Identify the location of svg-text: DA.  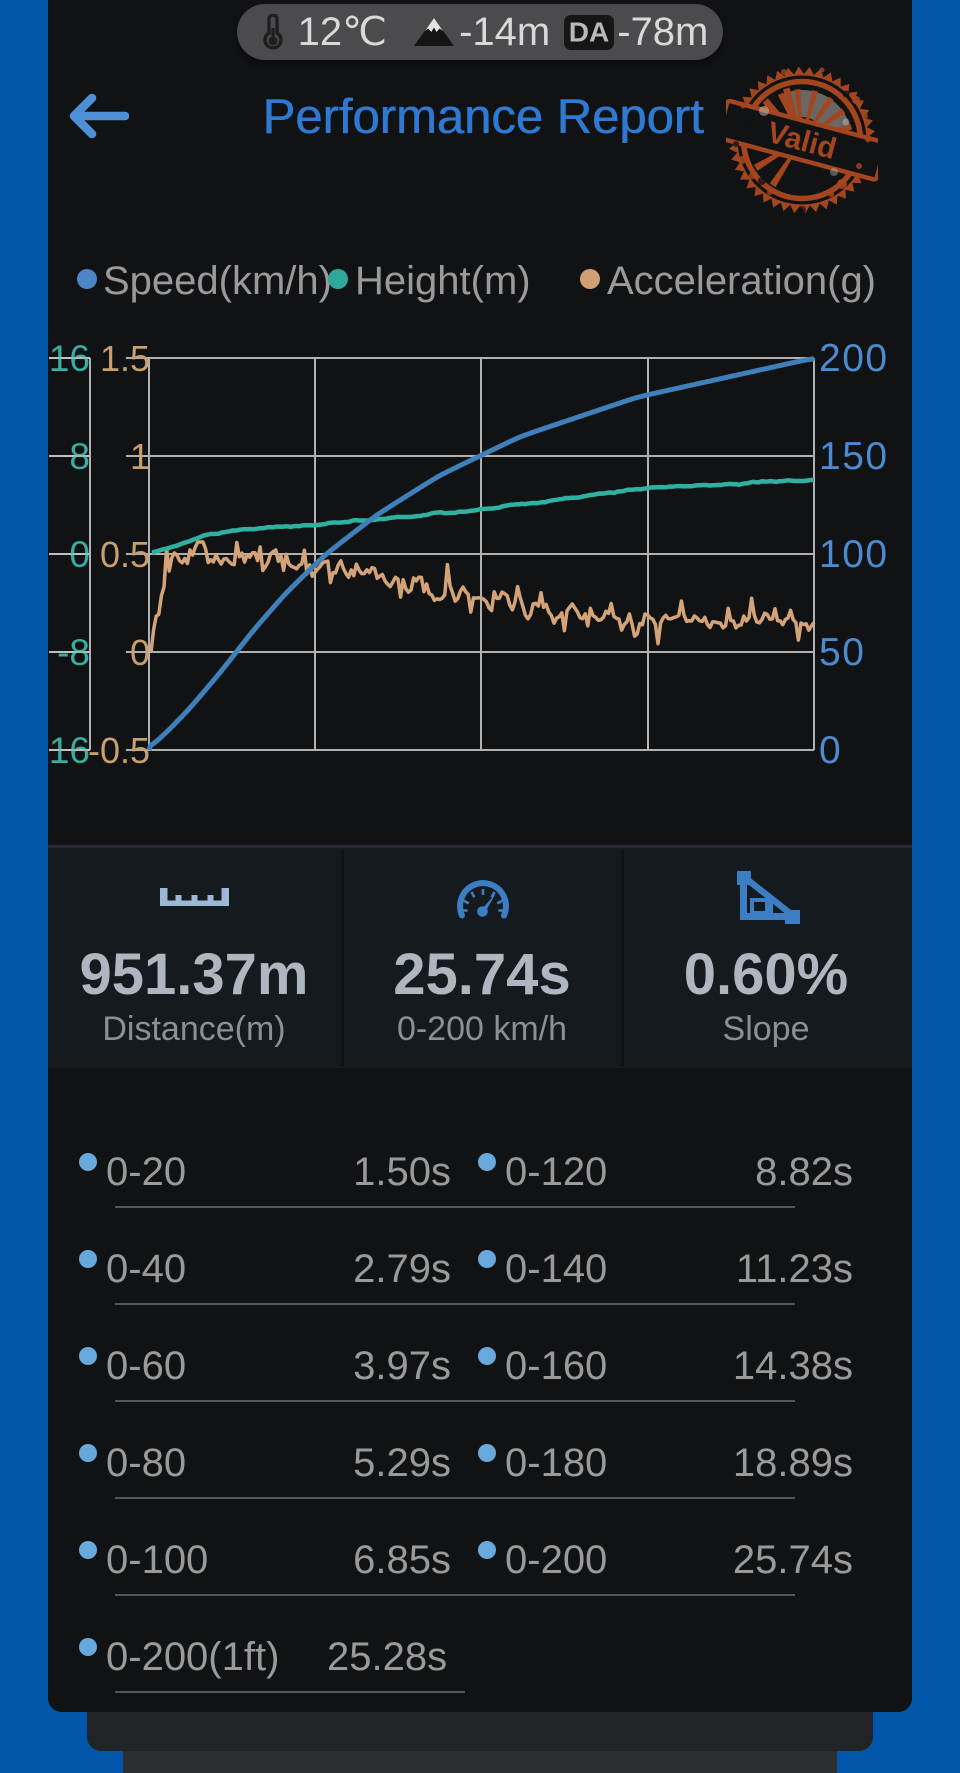
(589, 31).